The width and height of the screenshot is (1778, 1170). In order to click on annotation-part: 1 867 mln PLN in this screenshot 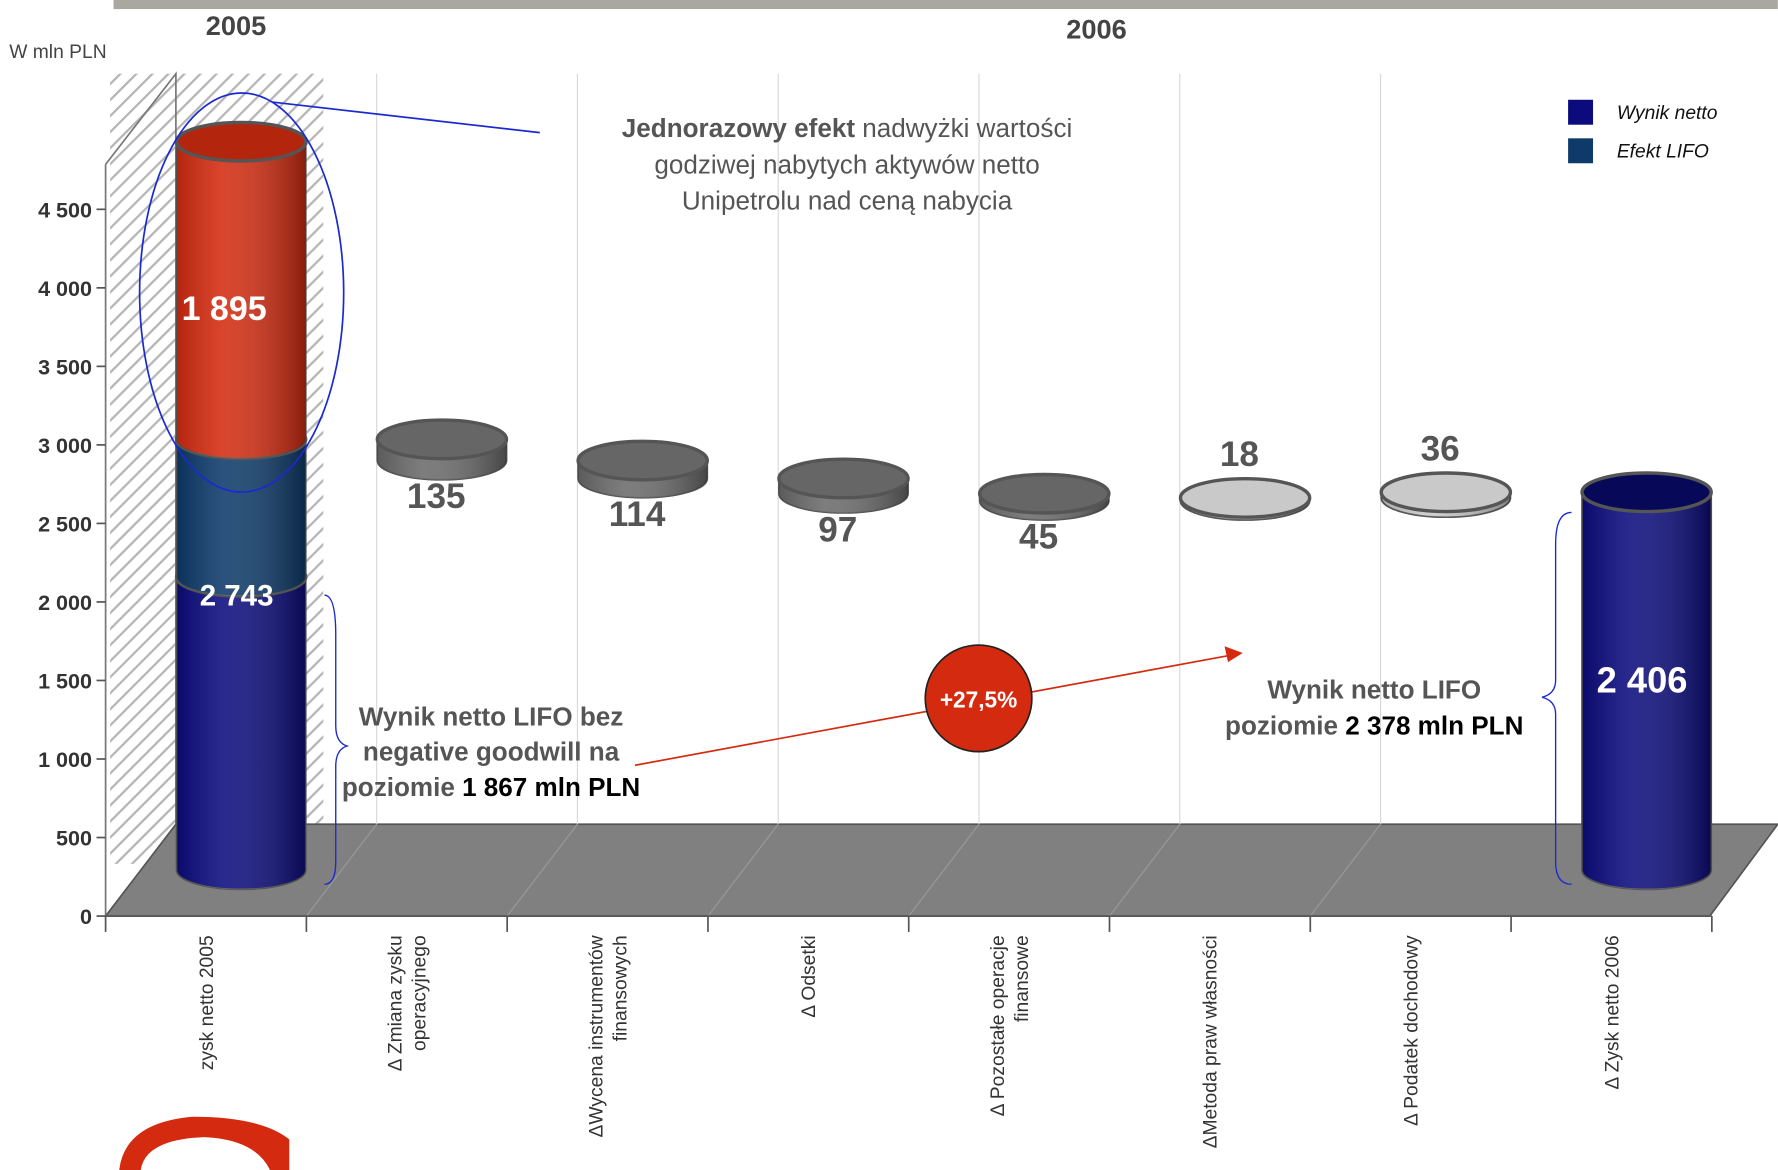, I will do `click(551, 787)`.